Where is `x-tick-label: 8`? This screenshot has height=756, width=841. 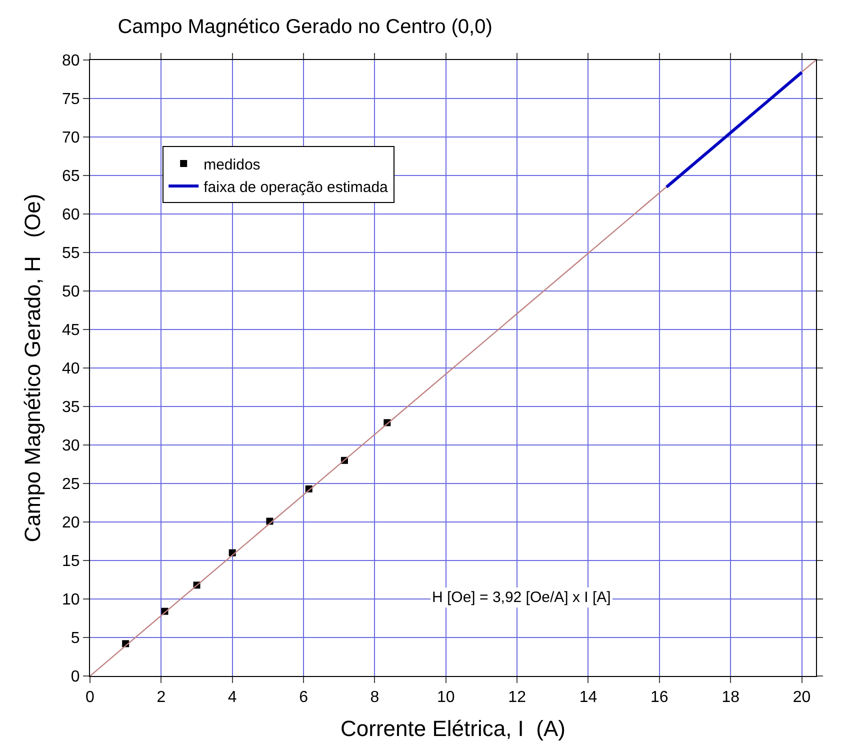
x-tick-label: 8 is located at coordinates (375, 697).